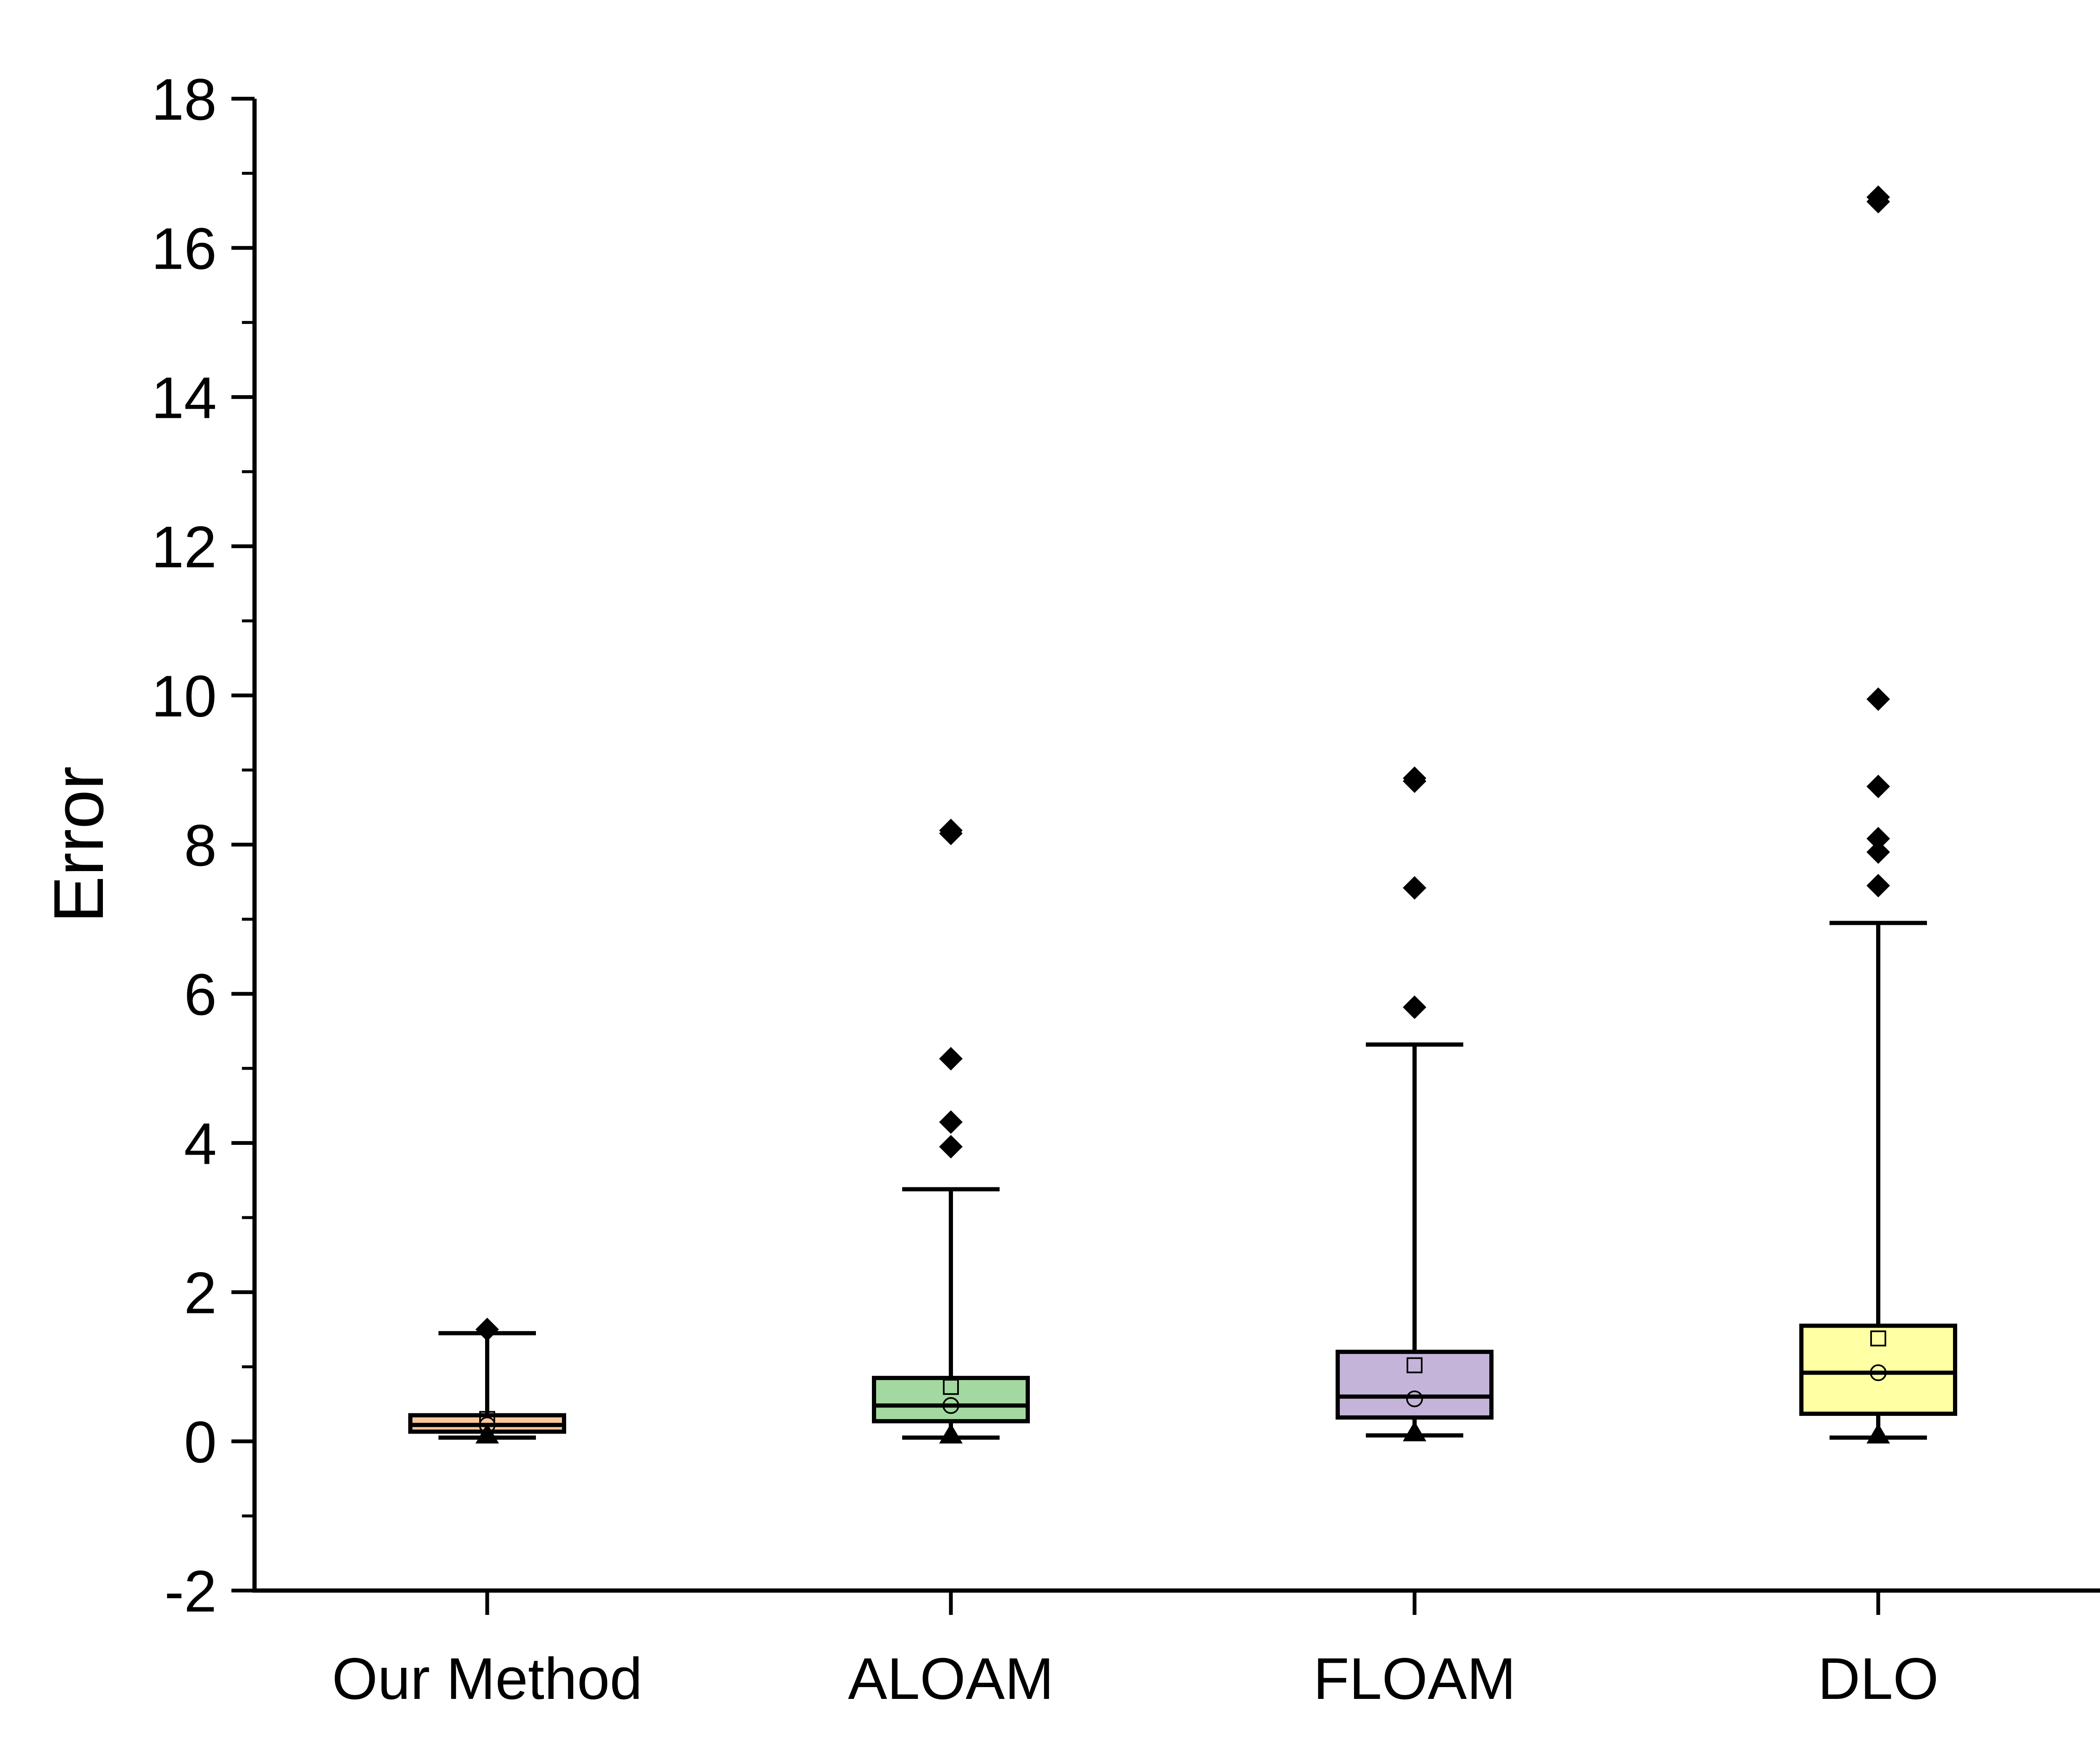 The height and width of the screenshot is (1764, 2100). I want to click on y-tick-label: 4, so click(200, 1143).